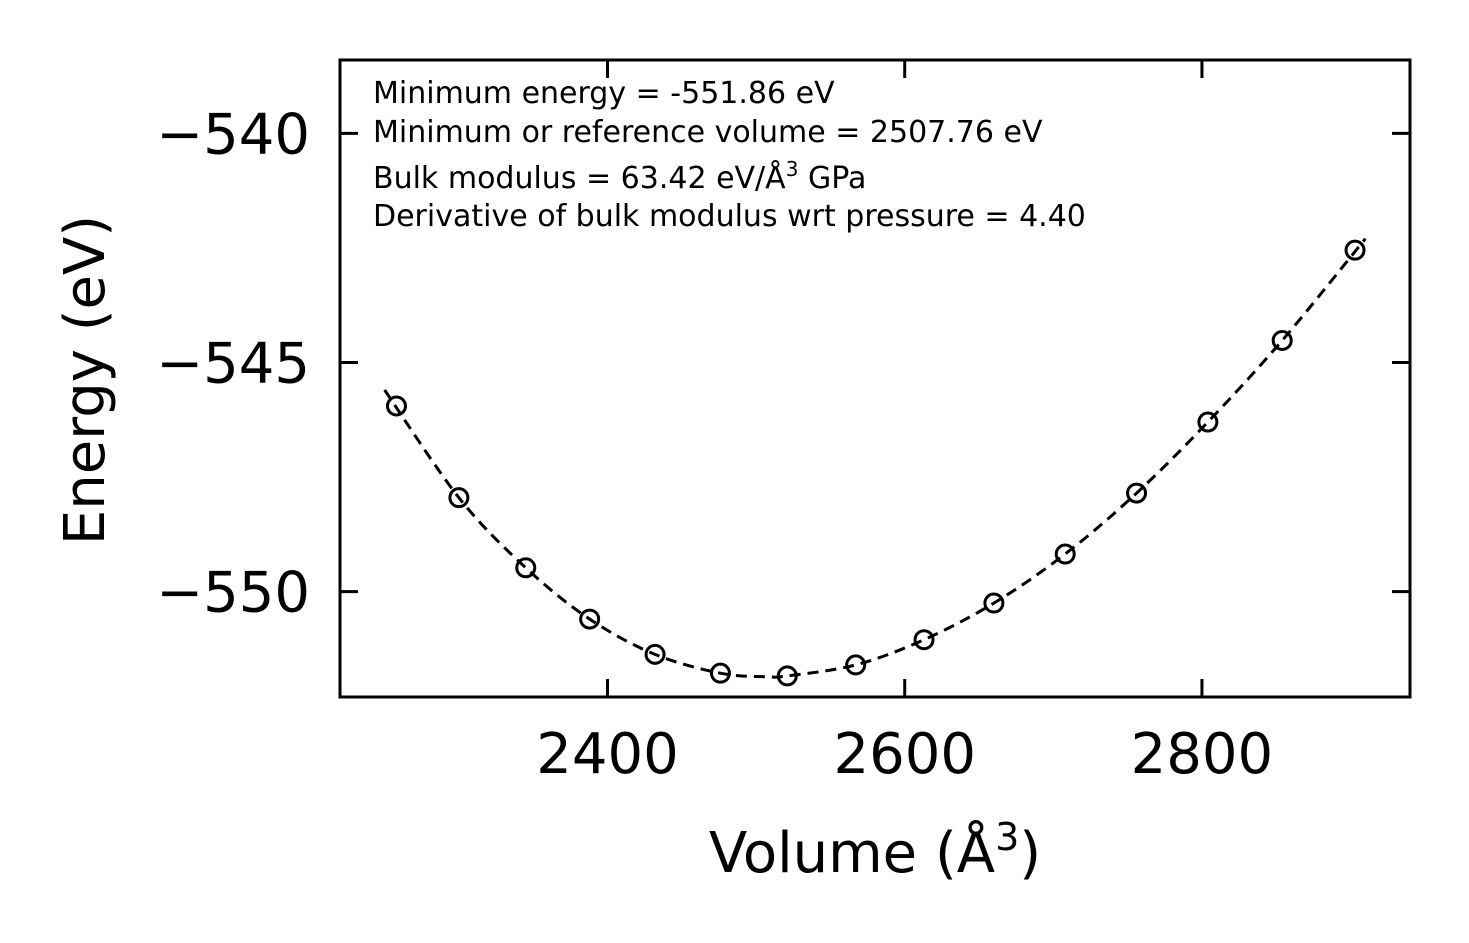 Image resolution: width=1469 pixels, height=943 pixels. What do you see at coordinates (792, 169) in the screenshot?
I see `annotation-bulk-modulus-sup: 3` at bounding box center [792, 169].